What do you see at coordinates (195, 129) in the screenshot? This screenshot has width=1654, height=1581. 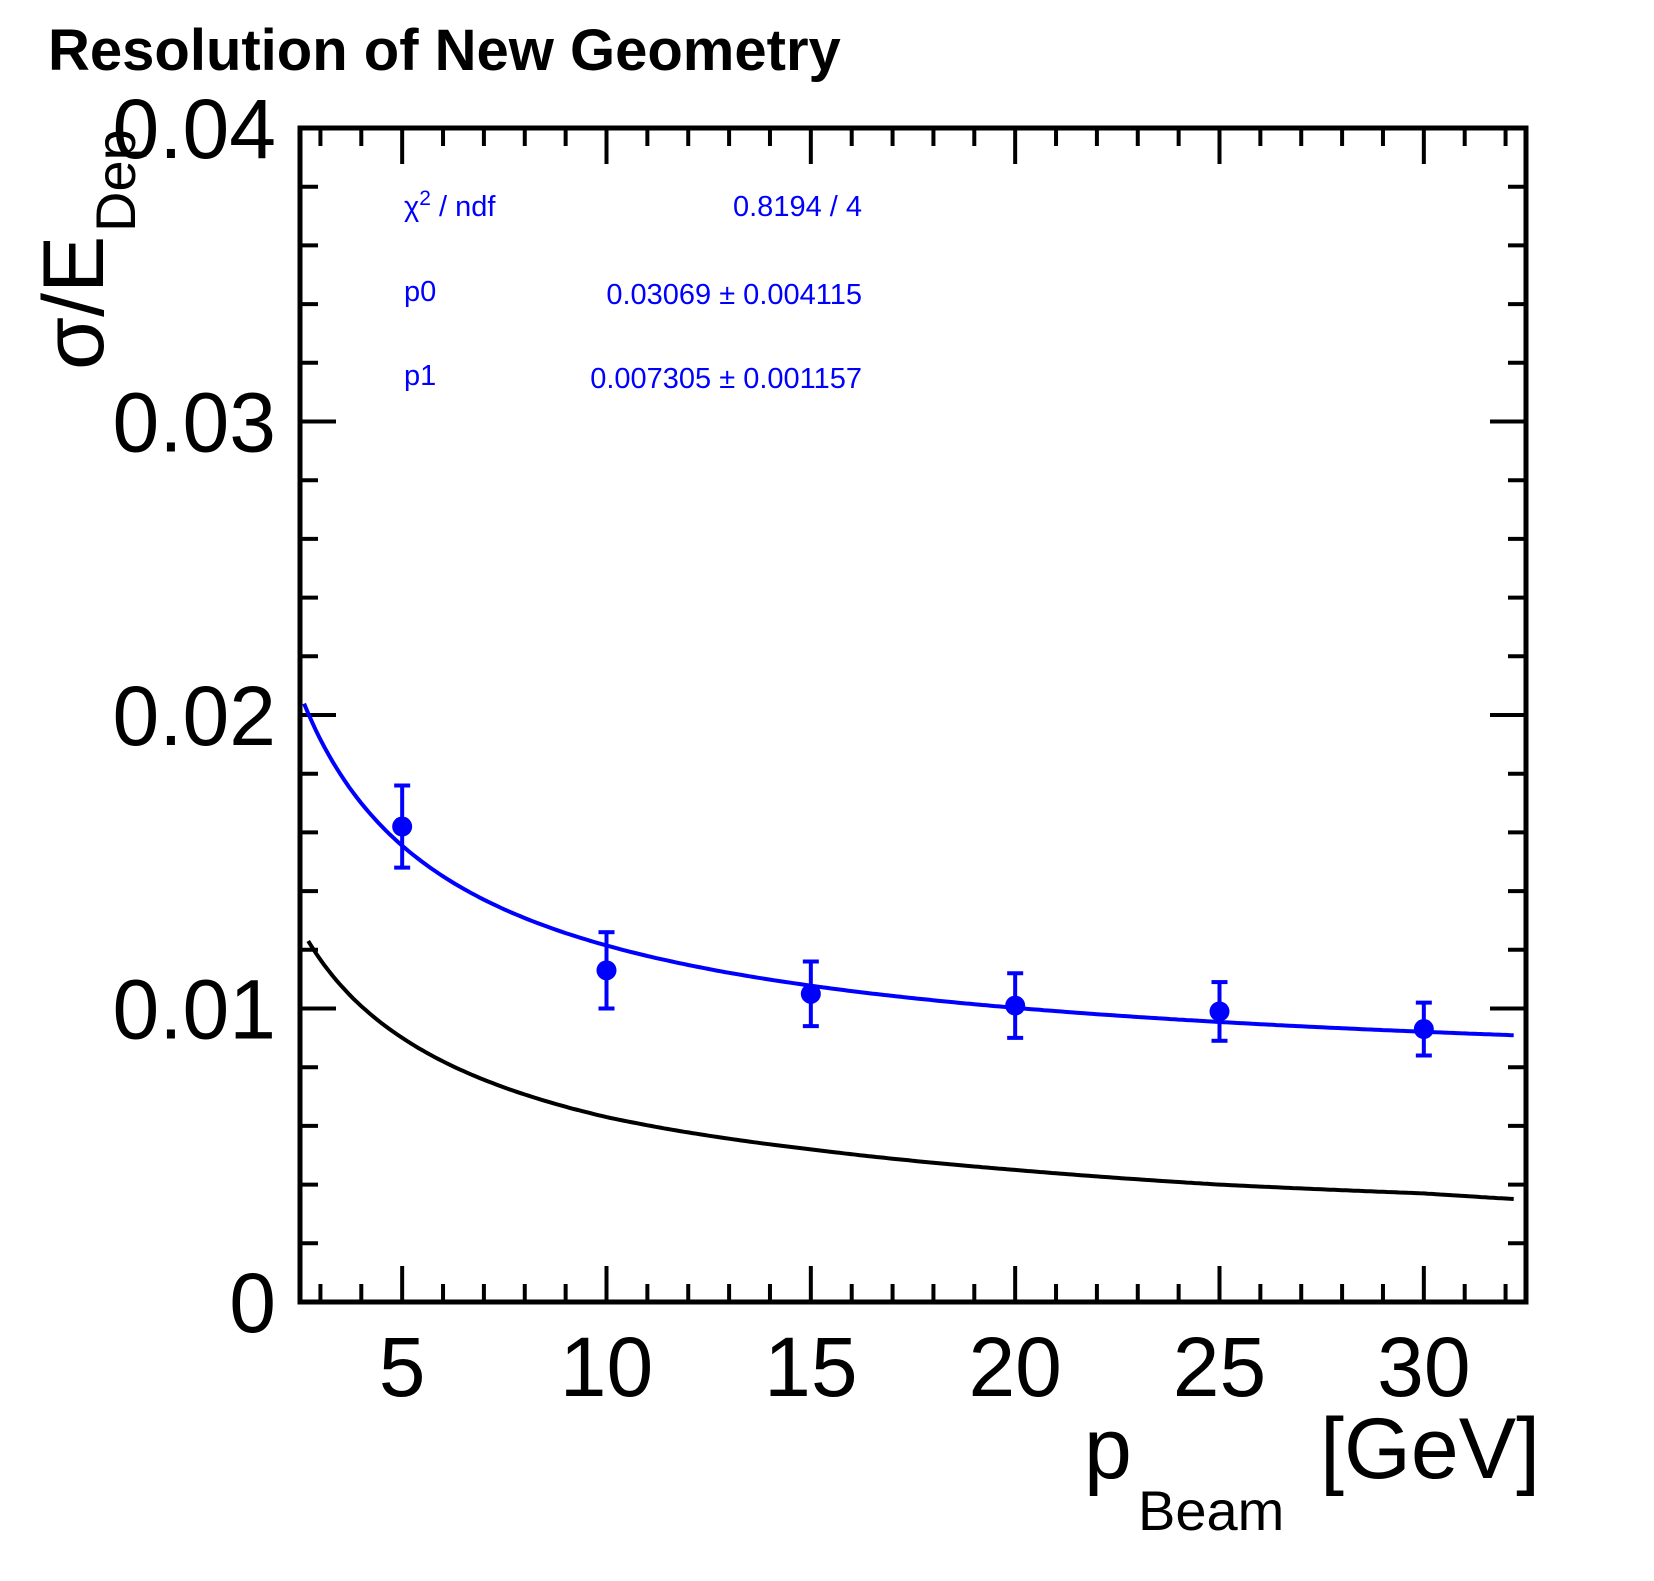 I see `y-tick-label: 0.04` at bounding box center [195, 129].